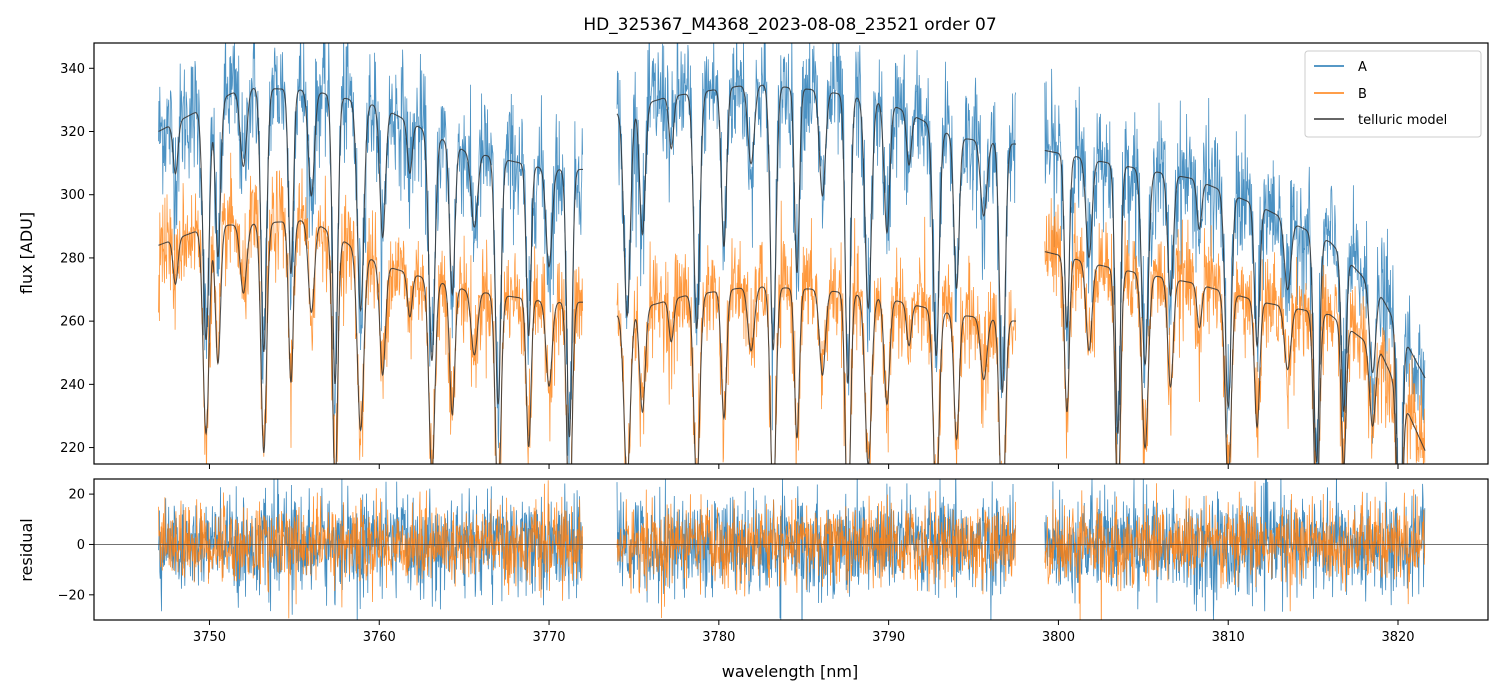  Describe the element at coordinates (72, 132) in the screenshot. I see `flux-y-tick-label: 320` at that location.